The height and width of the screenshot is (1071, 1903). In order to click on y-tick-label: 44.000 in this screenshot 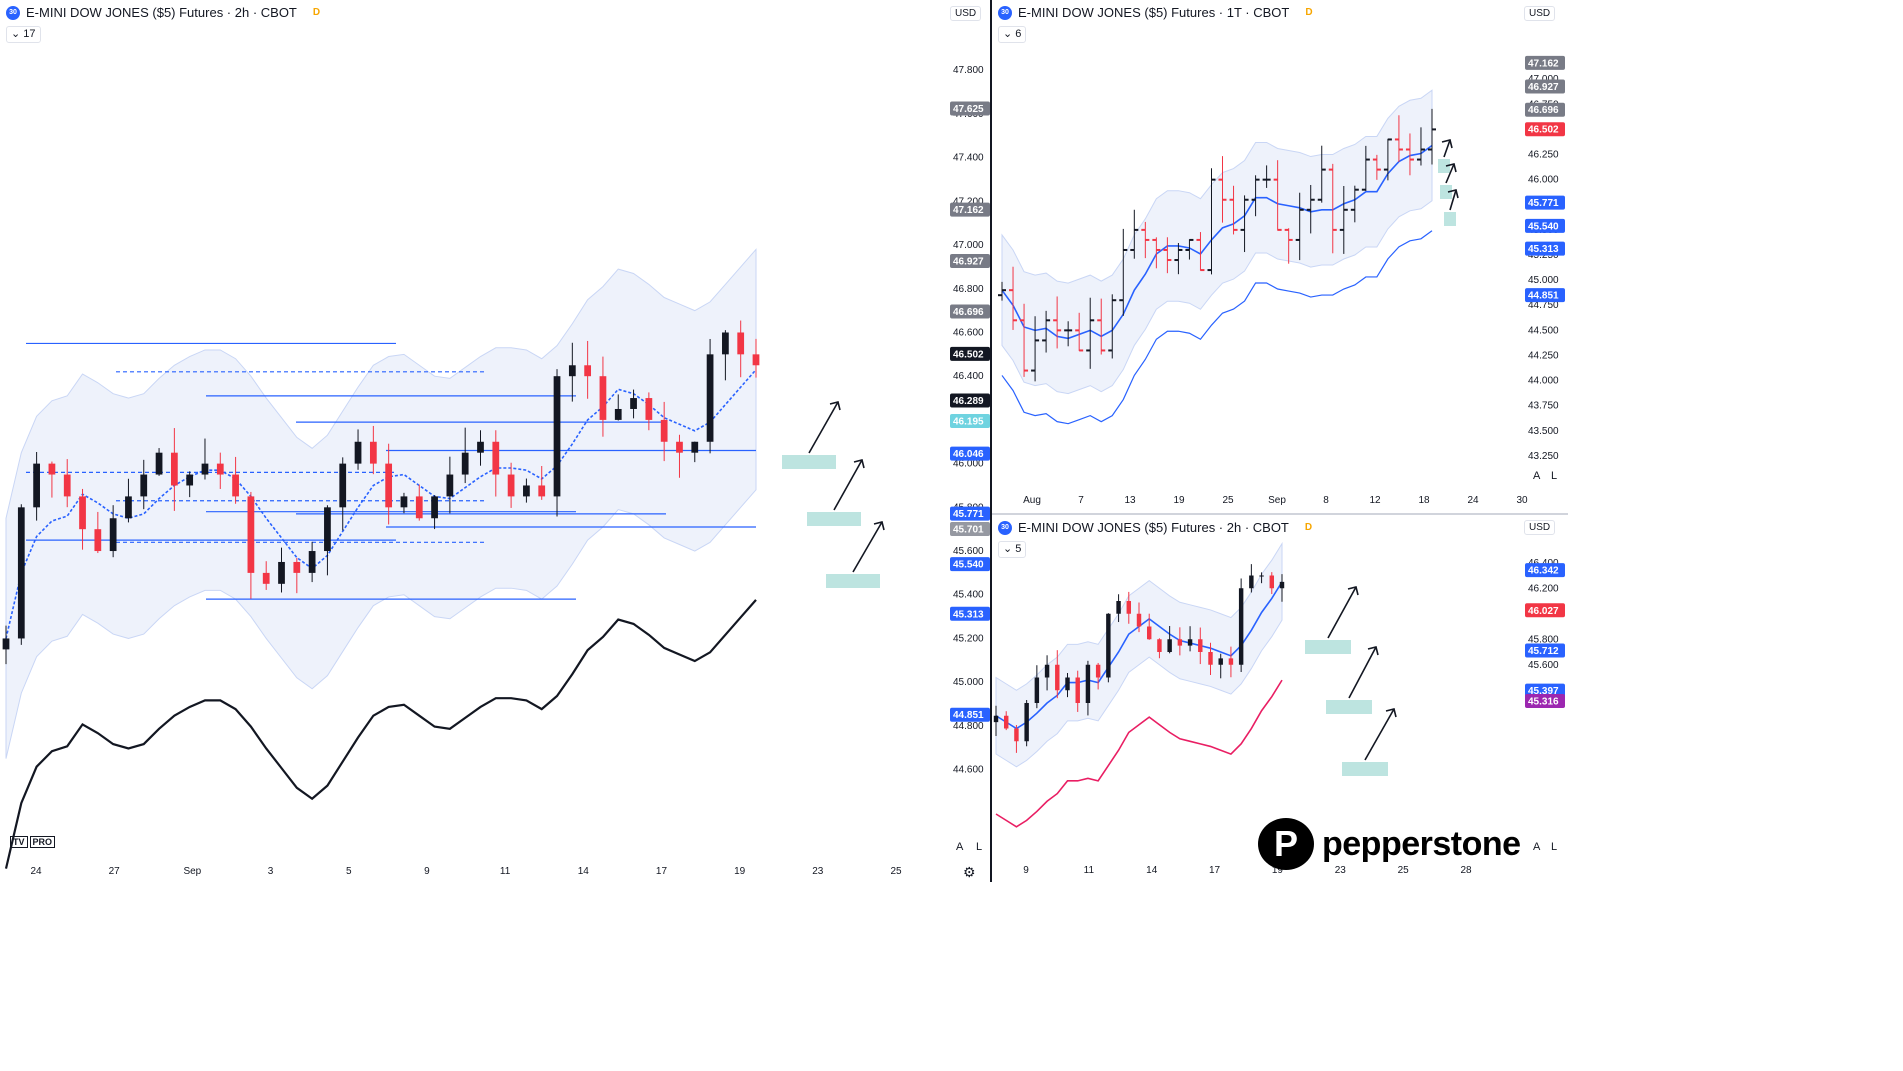, I will do `click(1543, 381)`.